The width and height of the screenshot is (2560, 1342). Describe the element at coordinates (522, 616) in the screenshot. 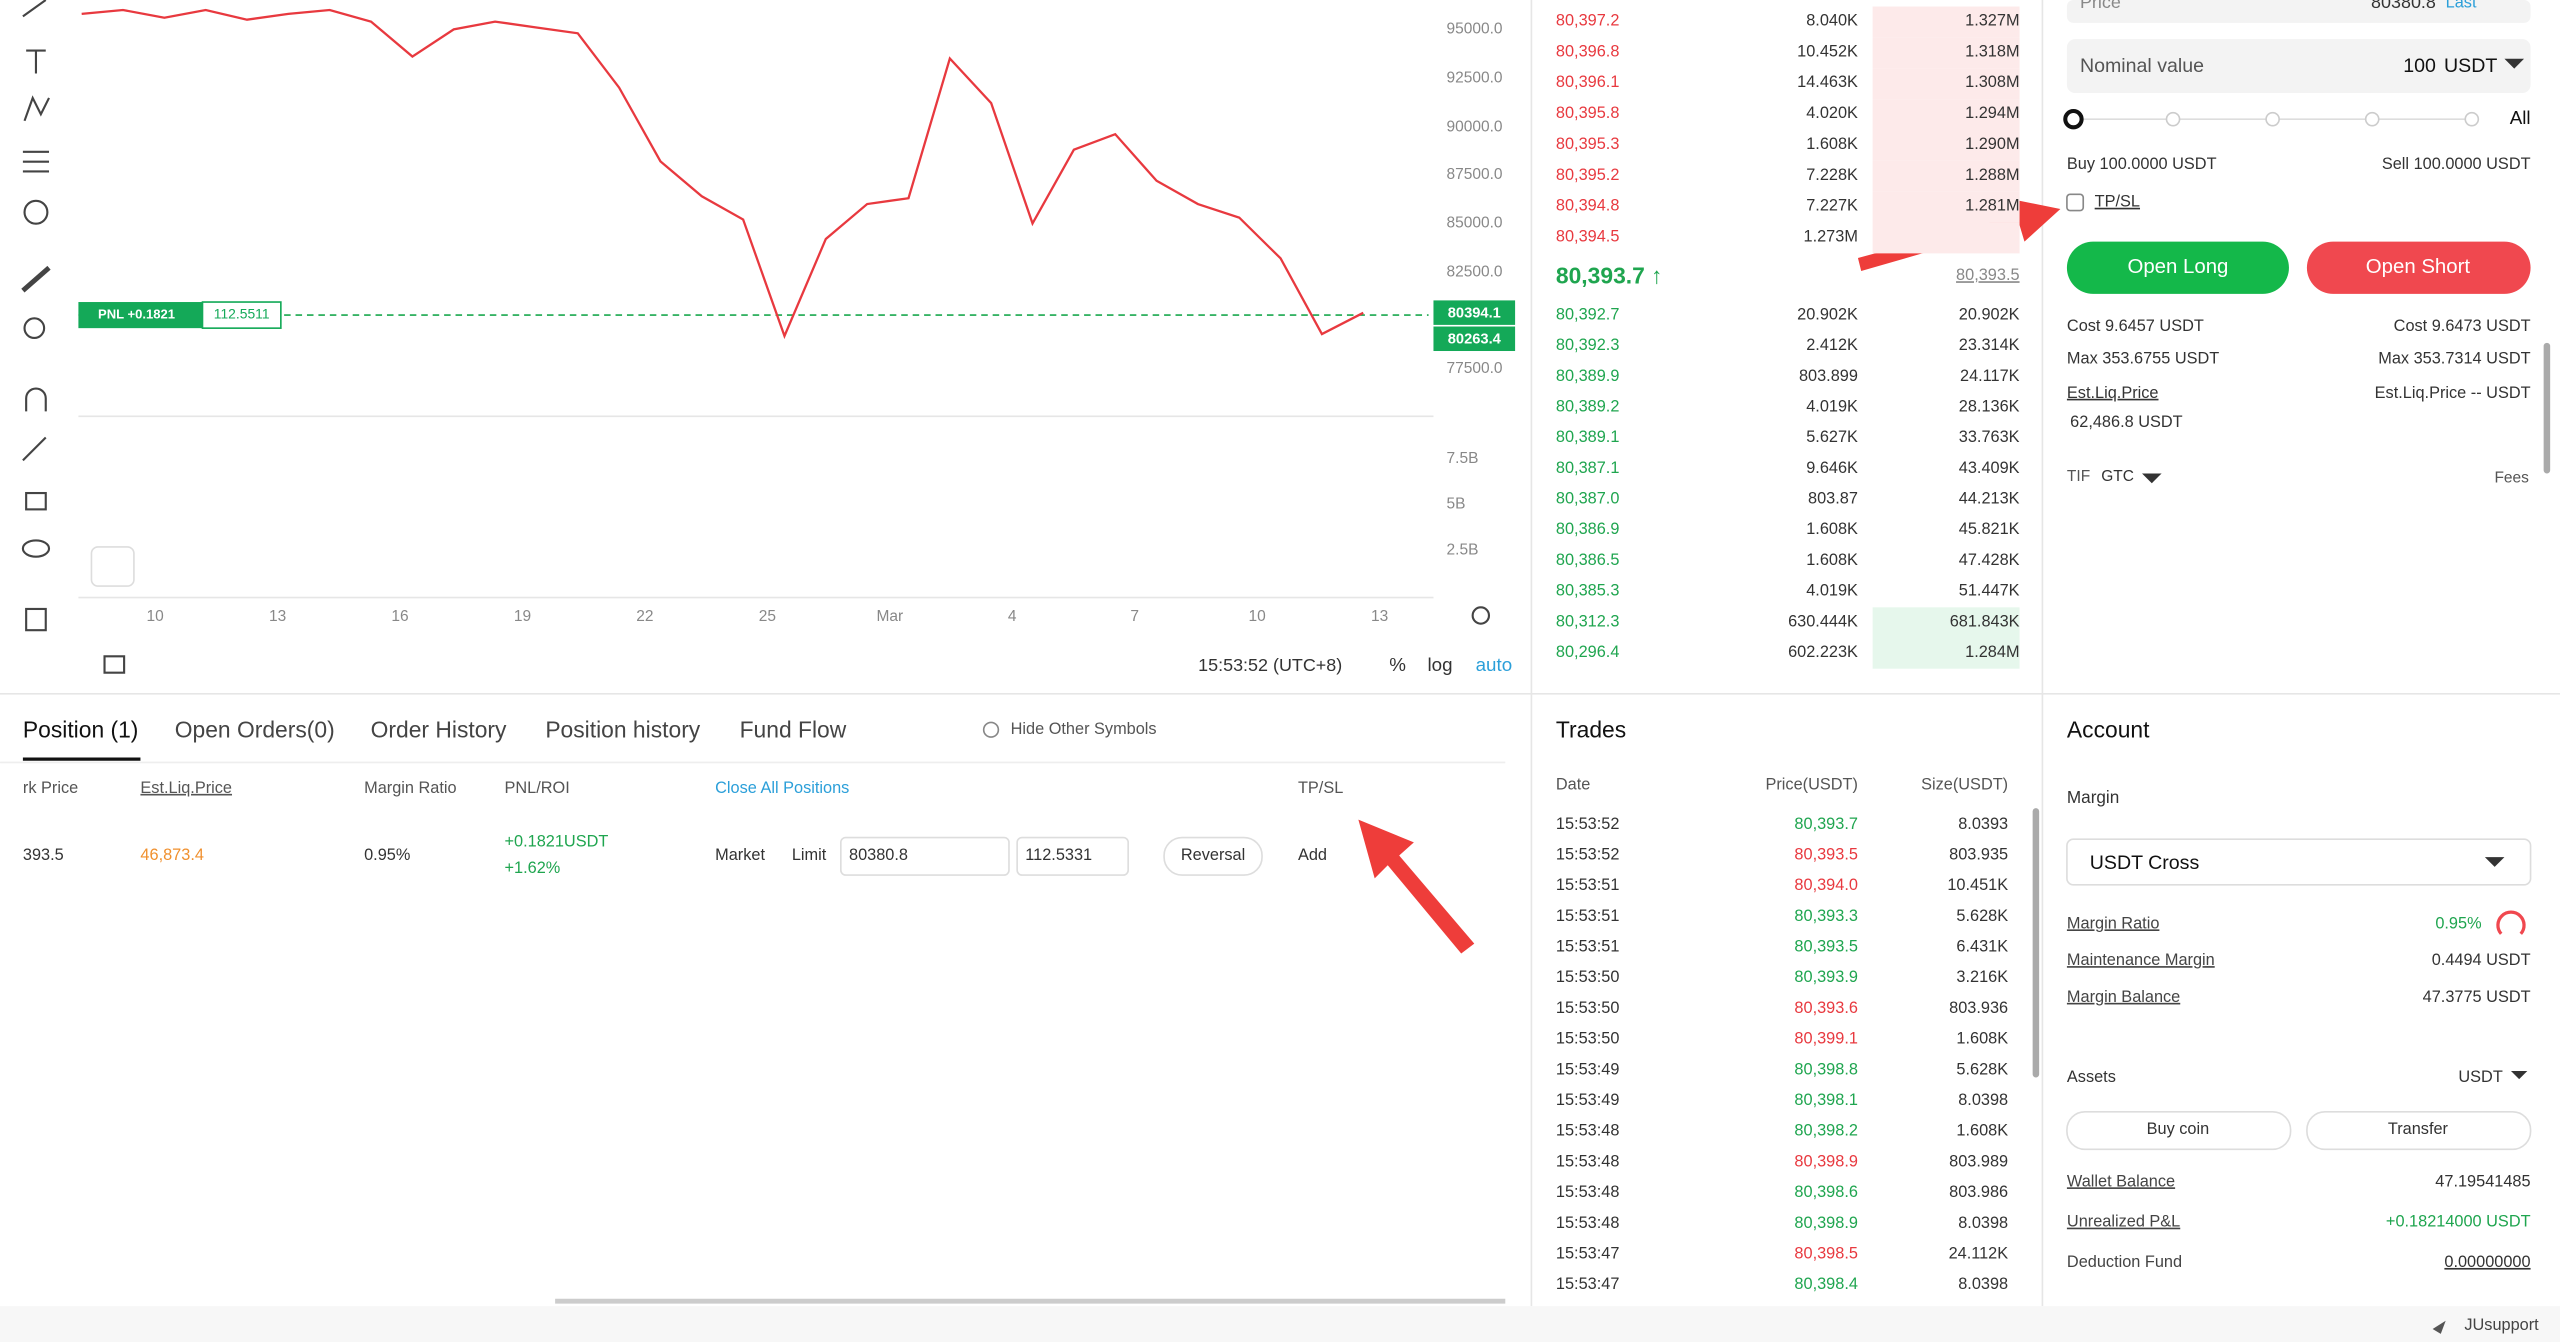

I see `label: 19` at that location.